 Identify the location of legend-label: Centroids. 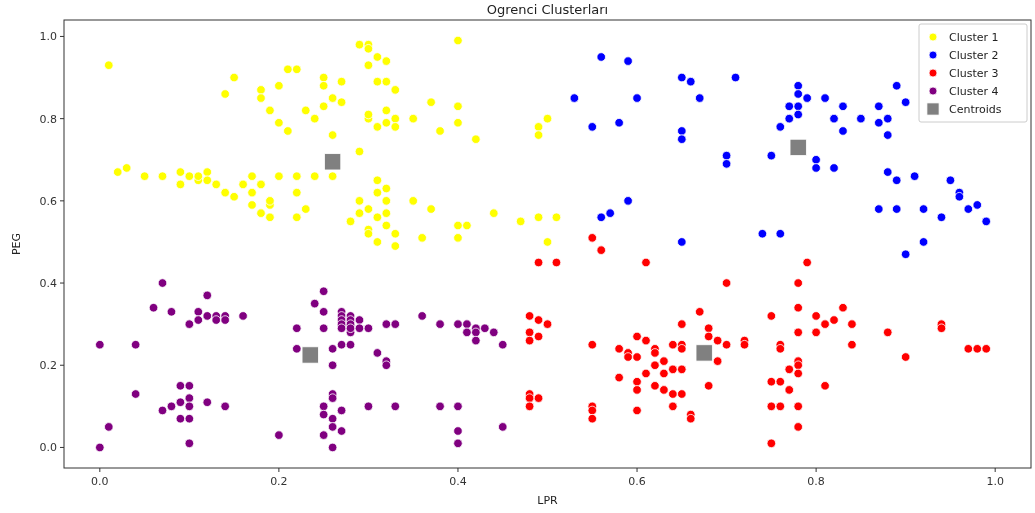
(975, 109).